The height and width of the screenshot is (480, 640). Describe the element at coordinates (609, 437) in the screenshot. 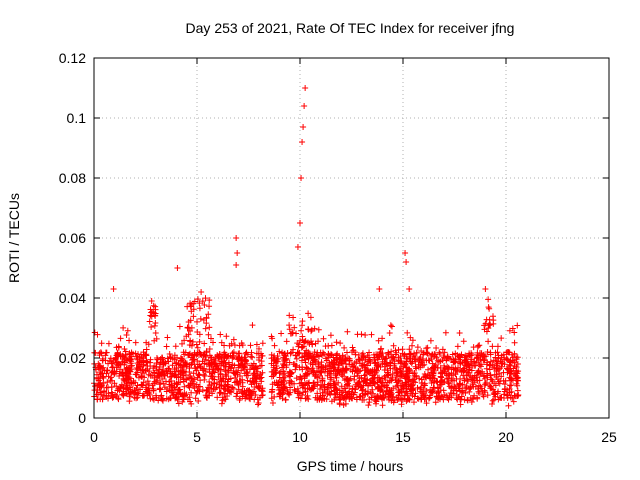

I see `x-tick-label: 25` at that location.